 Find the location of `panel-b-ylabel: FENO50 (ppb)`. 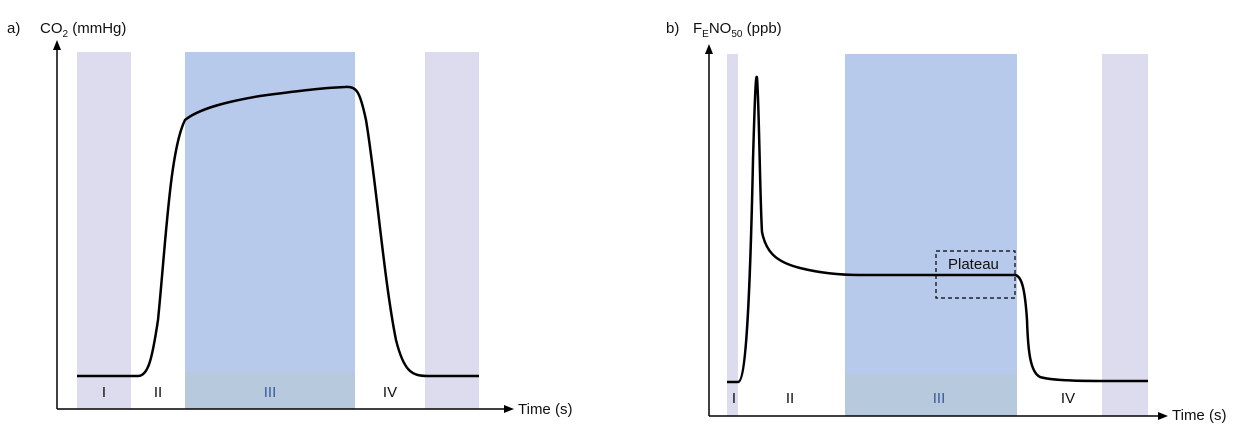

panel-b-ylabel: FENO50 (ppb) is located at coordinates (737, 30).